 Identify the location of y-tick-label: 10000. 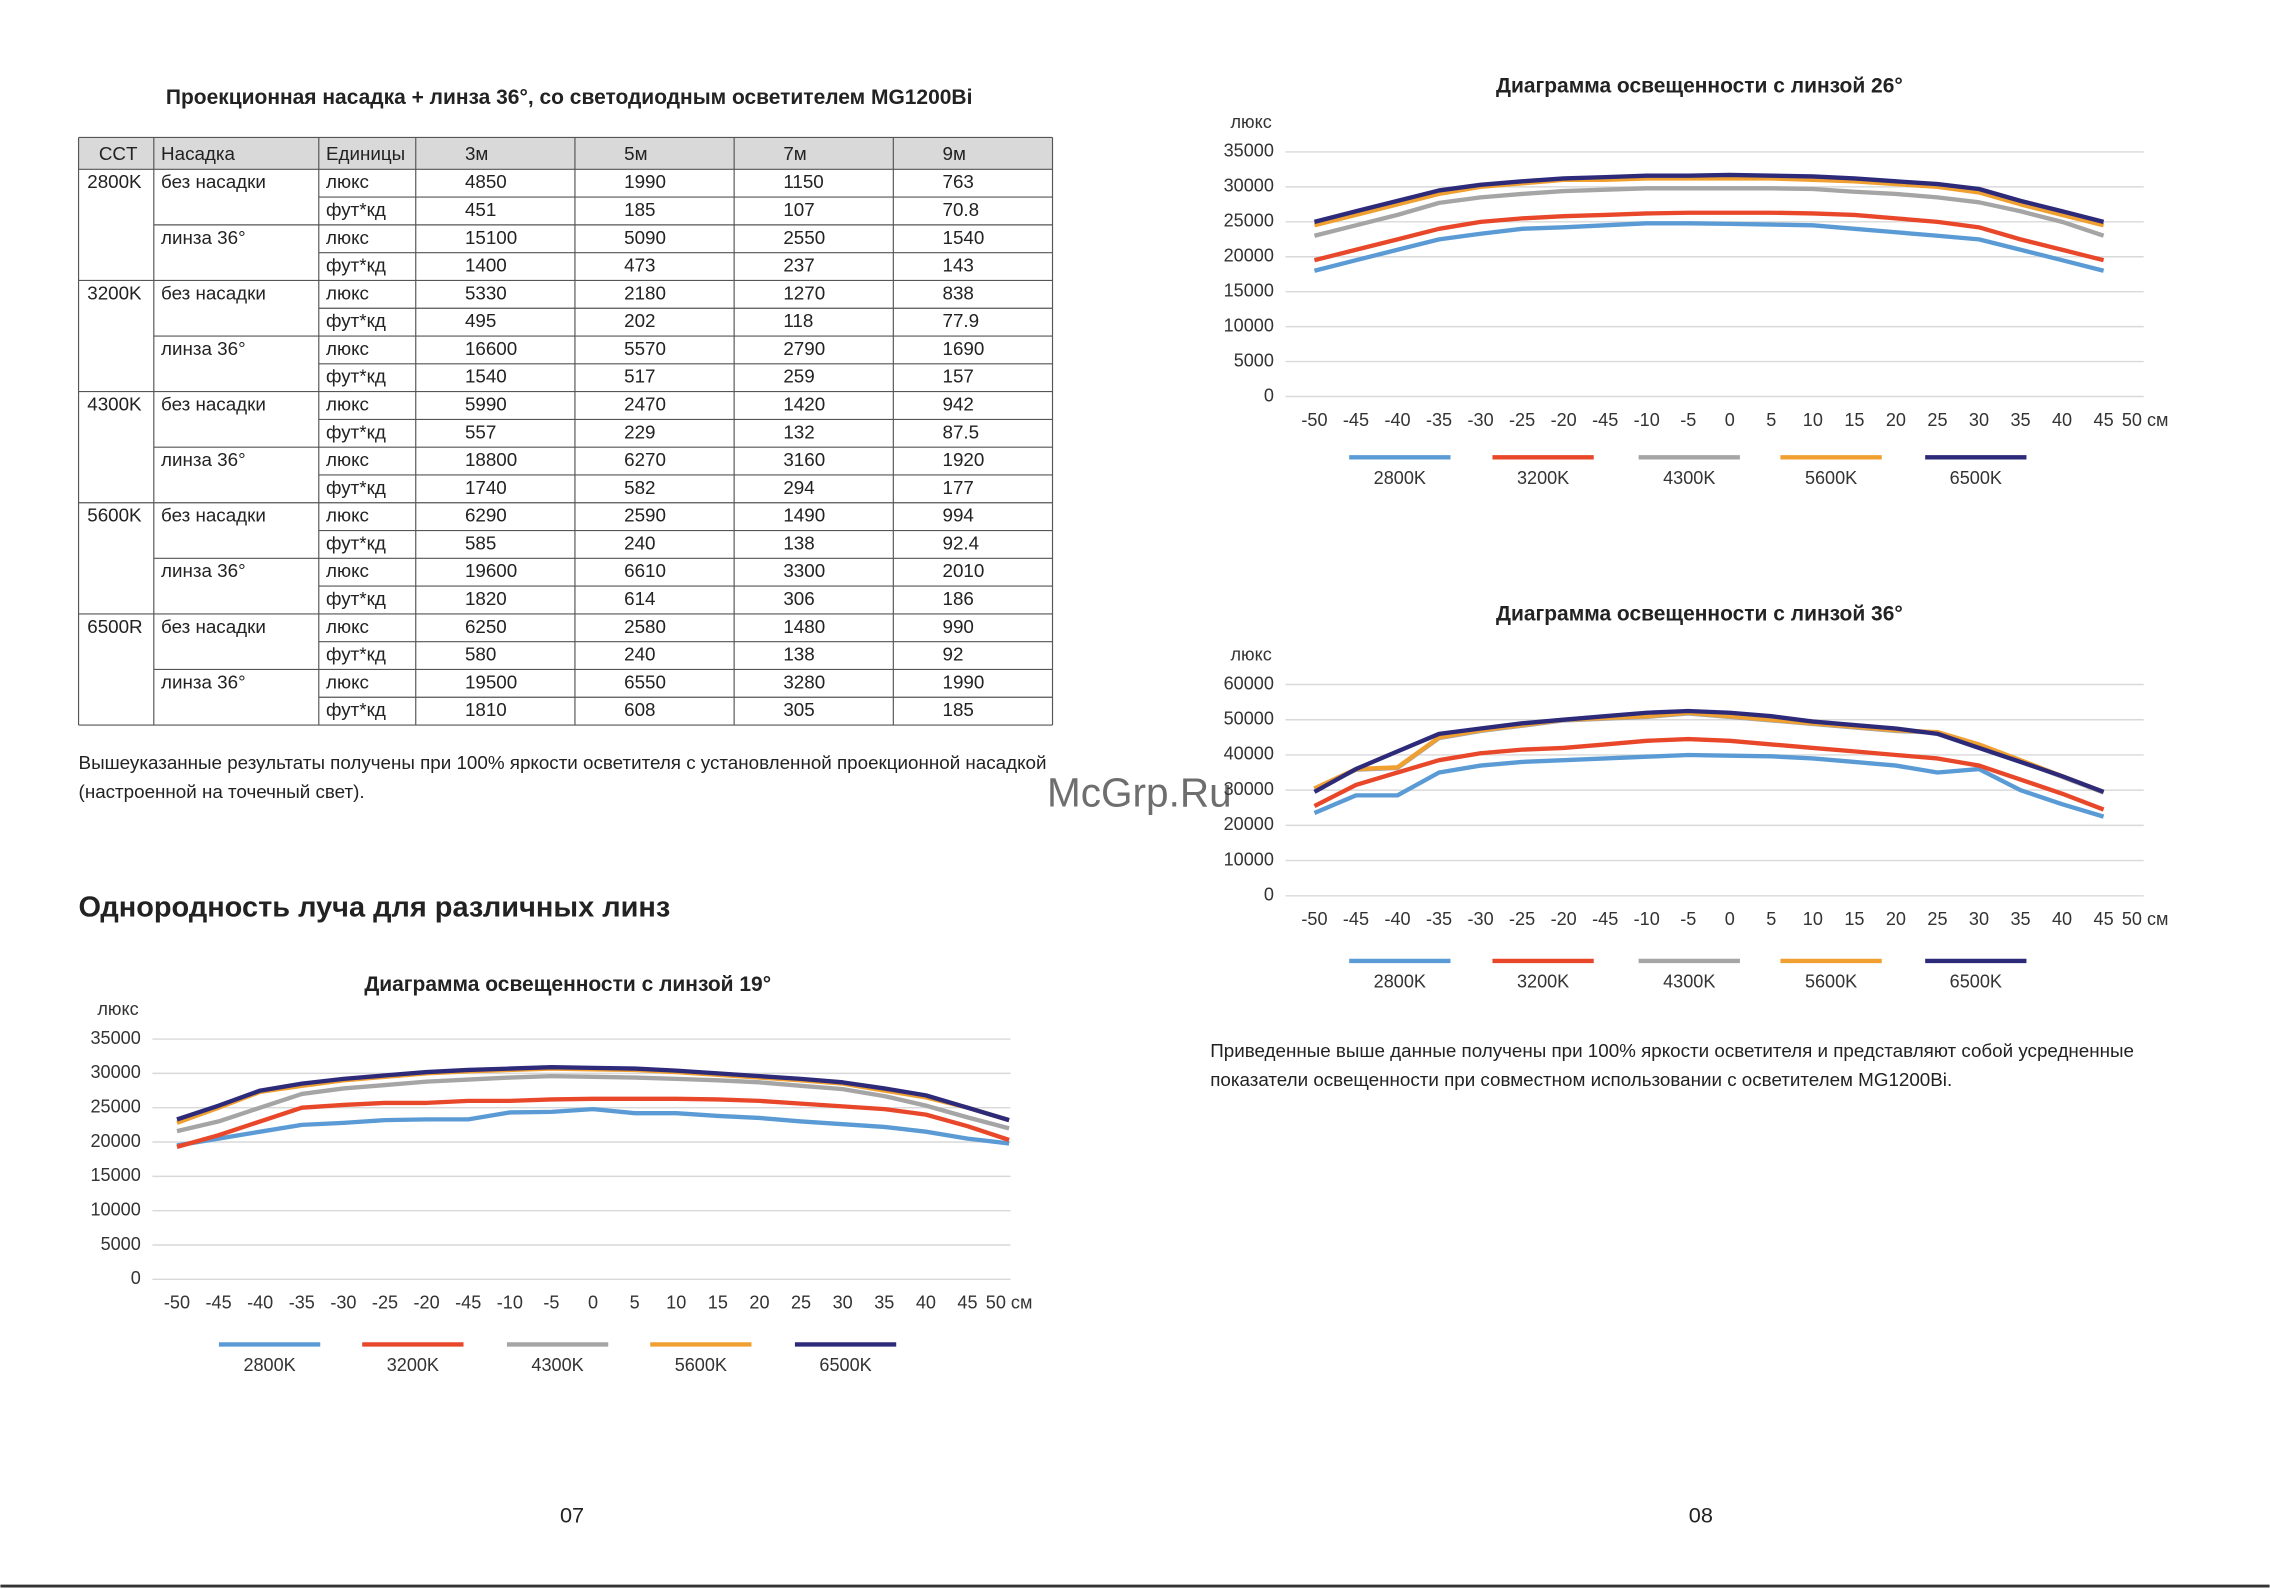
(116, 1209).